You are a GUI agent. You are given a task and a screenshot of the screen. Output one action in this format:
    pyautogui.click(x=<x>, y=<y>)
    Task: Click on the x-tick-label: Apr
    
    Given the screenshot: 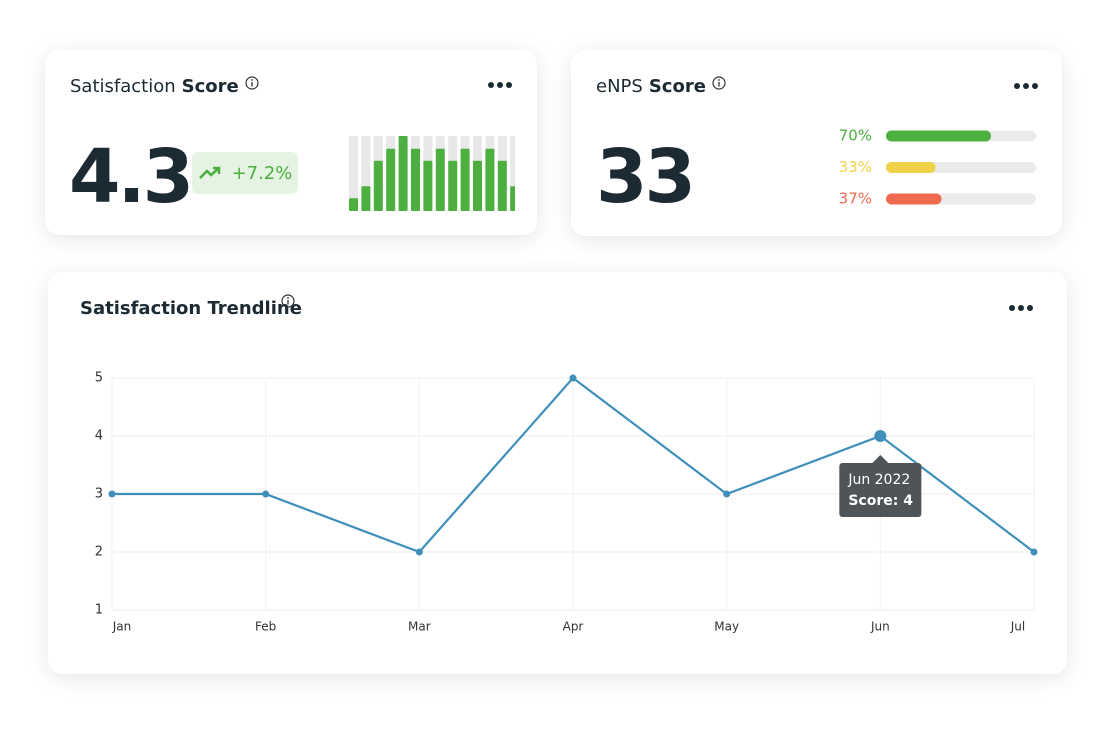 What is the action you would take?
    pyautogui.click(x=573, y=627)
    